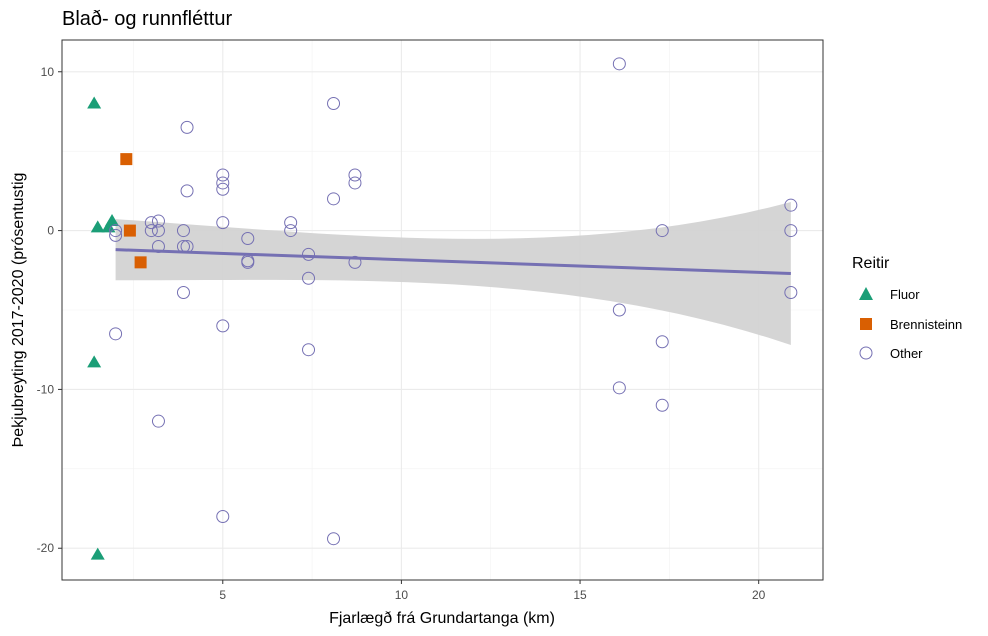 This screenshot has width=988, height=636. What do you see at coordinates (453, 261) in the screenshot?
I see `trend-line` at bounding box center [453, 261].